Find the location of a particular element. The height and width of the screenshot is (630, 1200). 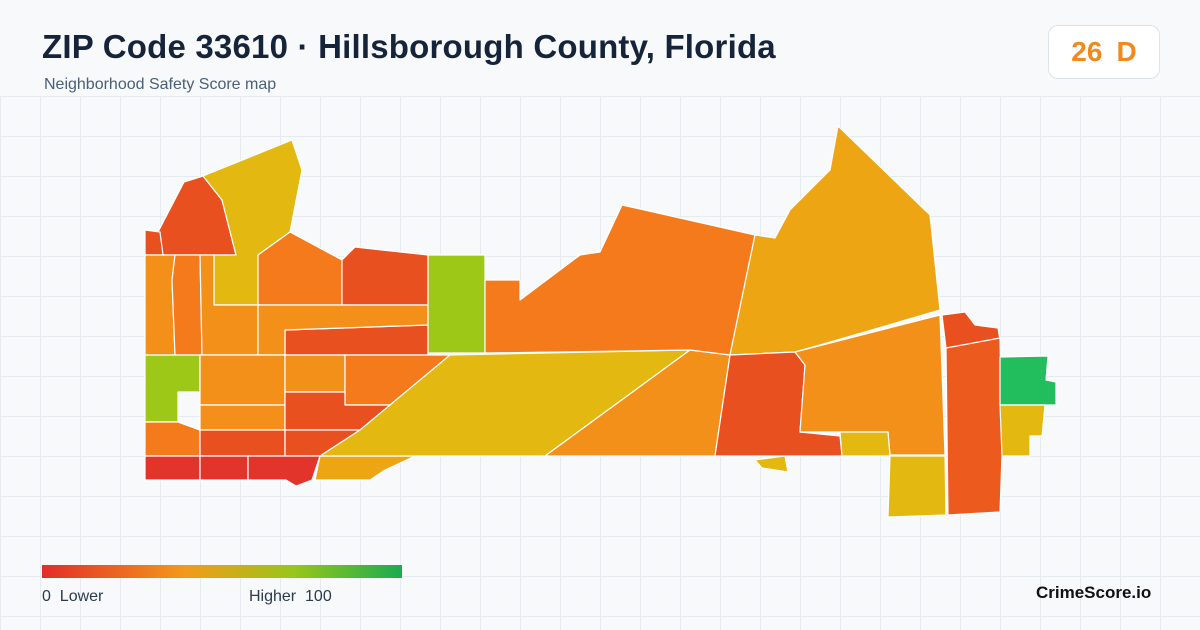

region-mid-a is located at coordinates (242, 380).